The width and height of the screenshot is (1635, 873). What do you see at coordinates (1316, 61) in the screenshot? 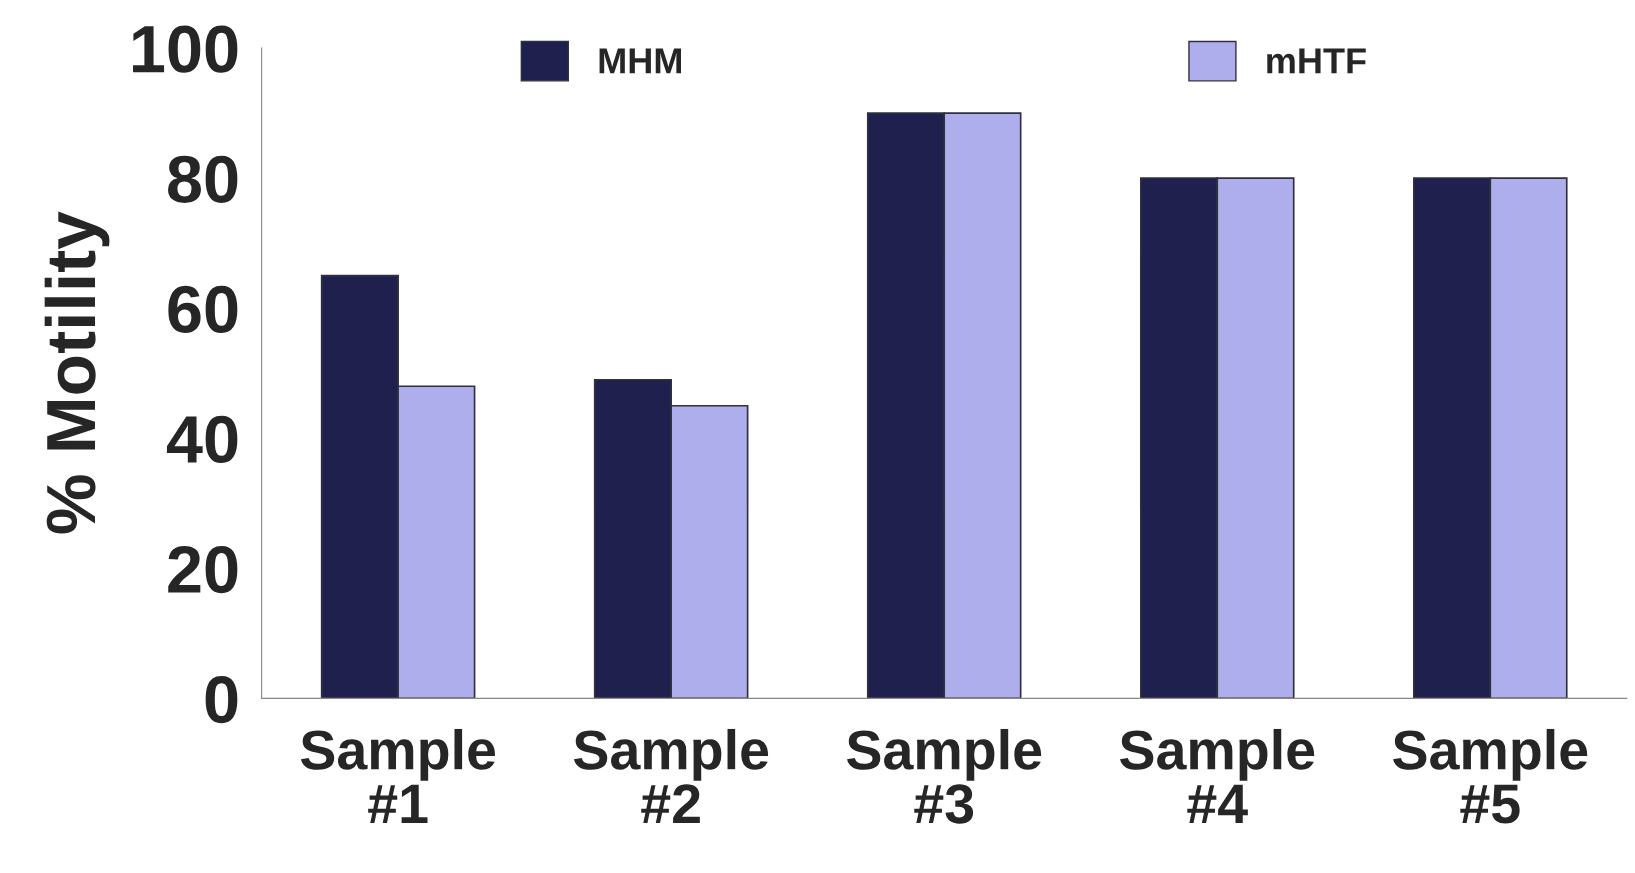
I see `legend-label: mHTF` at bounding box center [1316, 61].